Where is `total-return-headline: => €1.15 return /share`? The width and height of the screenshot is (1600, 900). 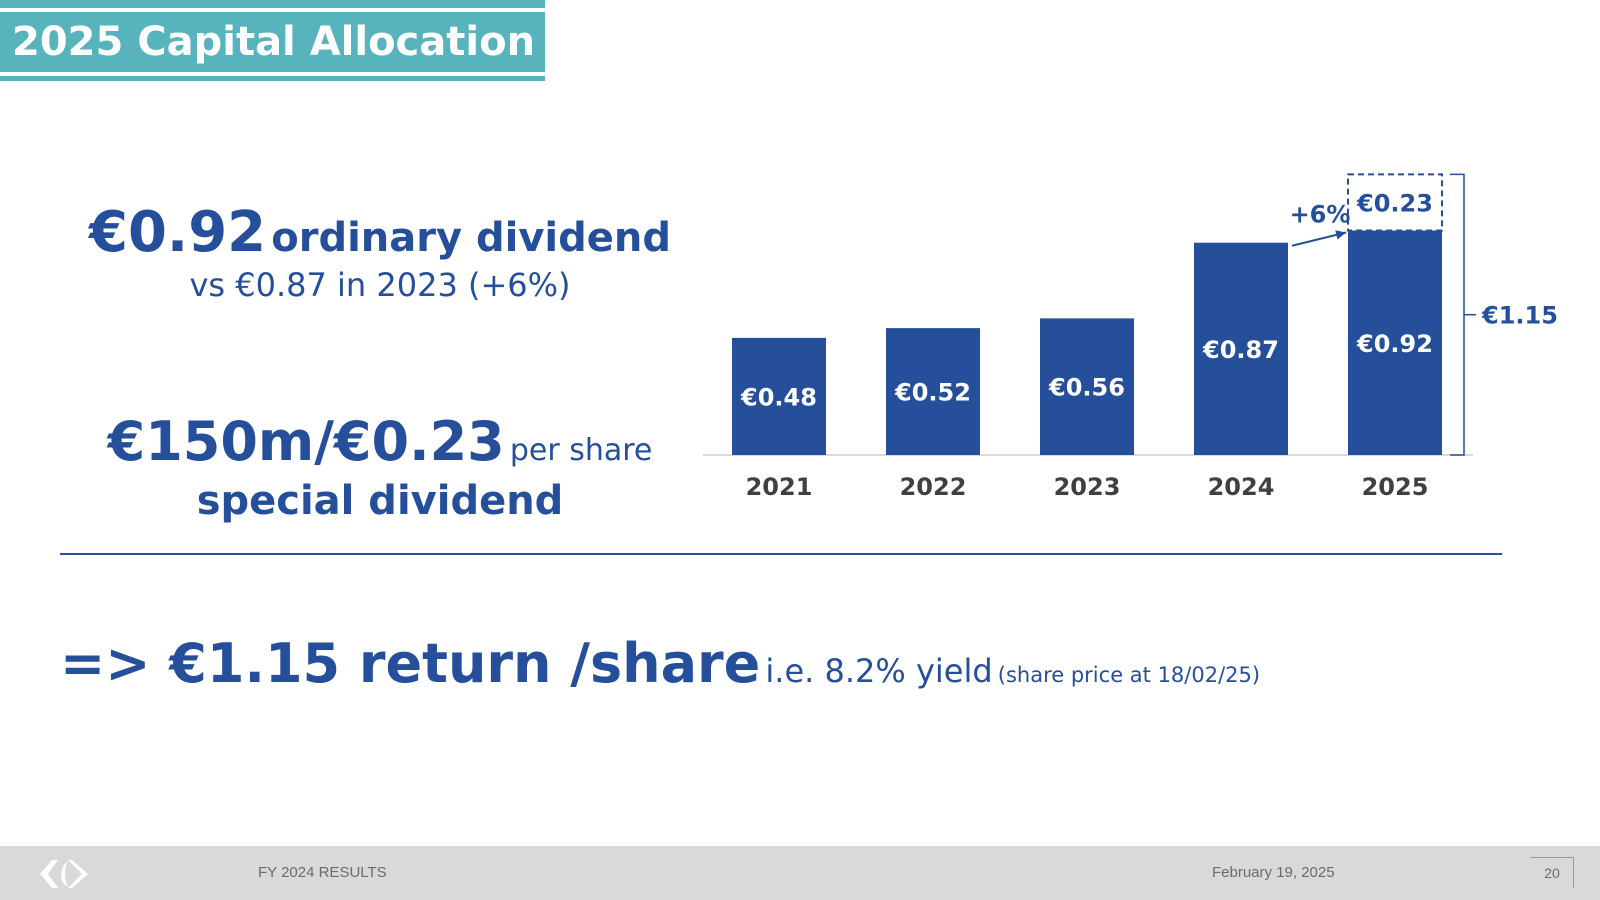 total-return-headline: => €1.15 return /share is located at coordinates (410, 663).